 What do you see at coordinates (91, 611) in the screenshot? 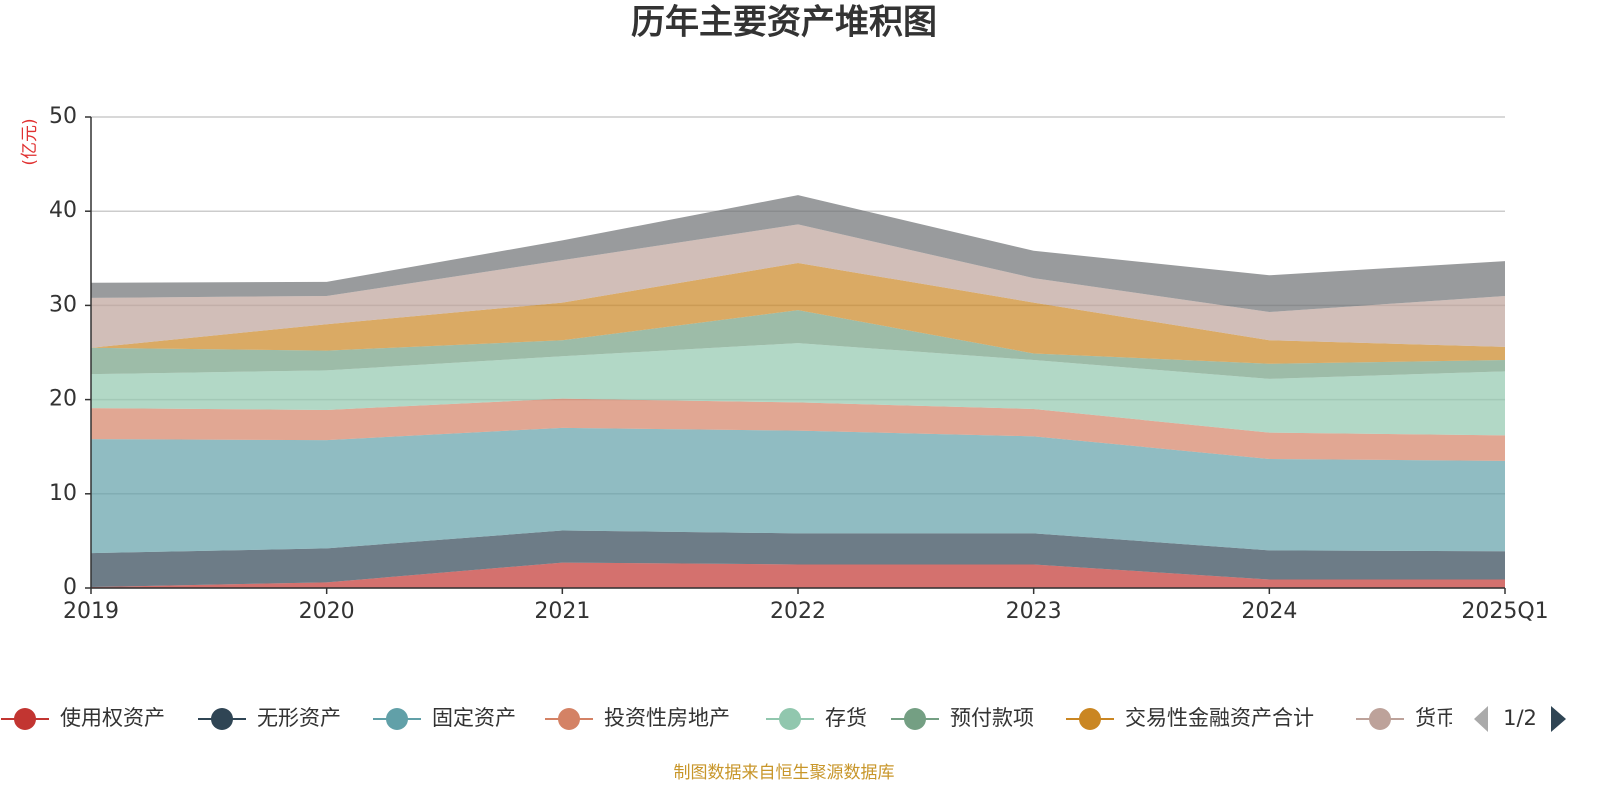
I see `x-tick-label: 2019` at bounding box center [91, 611].